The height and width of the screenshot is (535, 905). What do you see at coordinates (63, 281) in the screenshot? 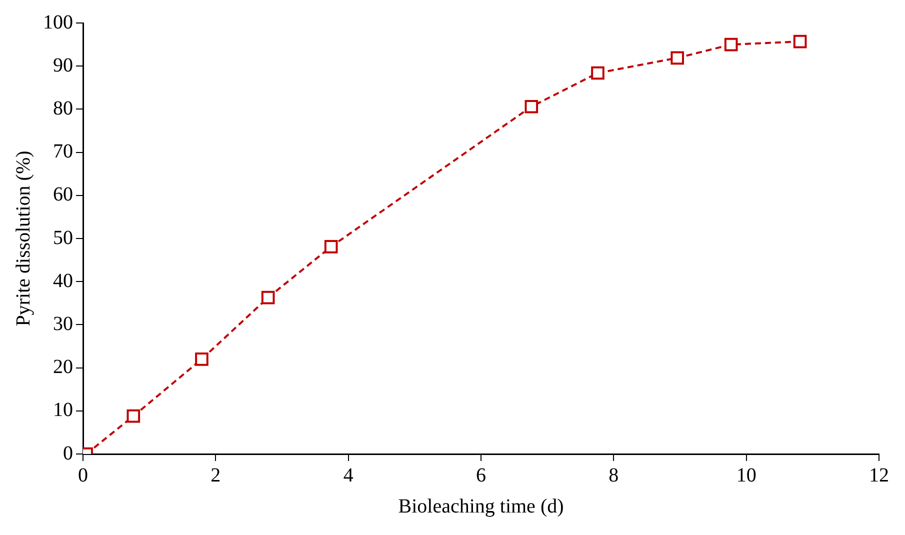
I see `y-tick-label: 40` at bounding box center [63, 281].